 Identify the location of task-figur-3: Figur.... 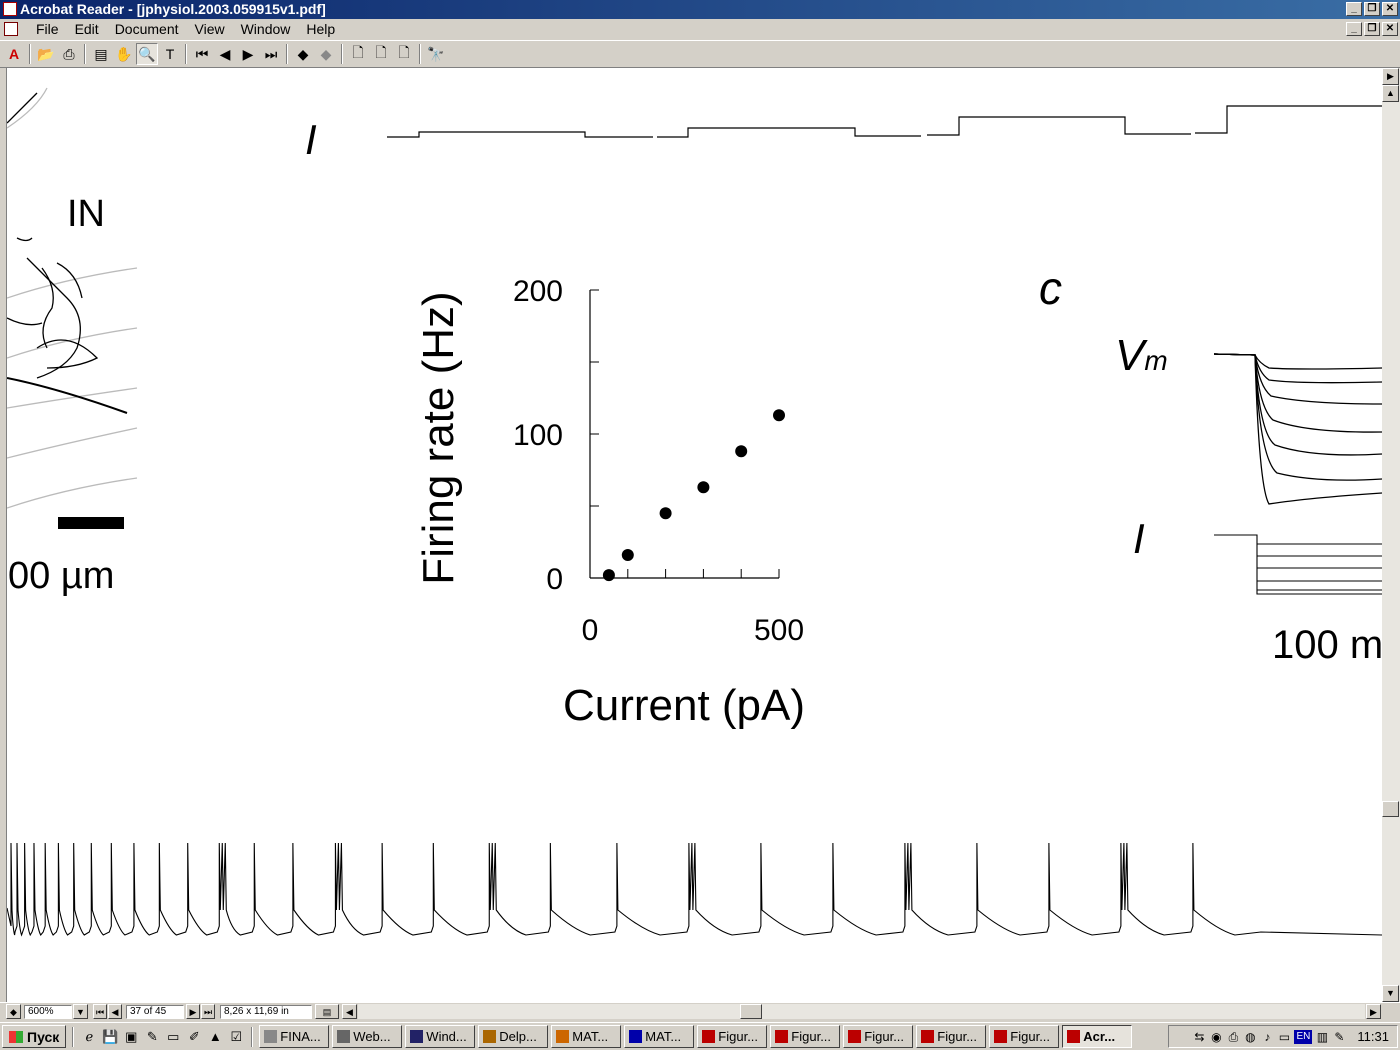
(878, 1036).